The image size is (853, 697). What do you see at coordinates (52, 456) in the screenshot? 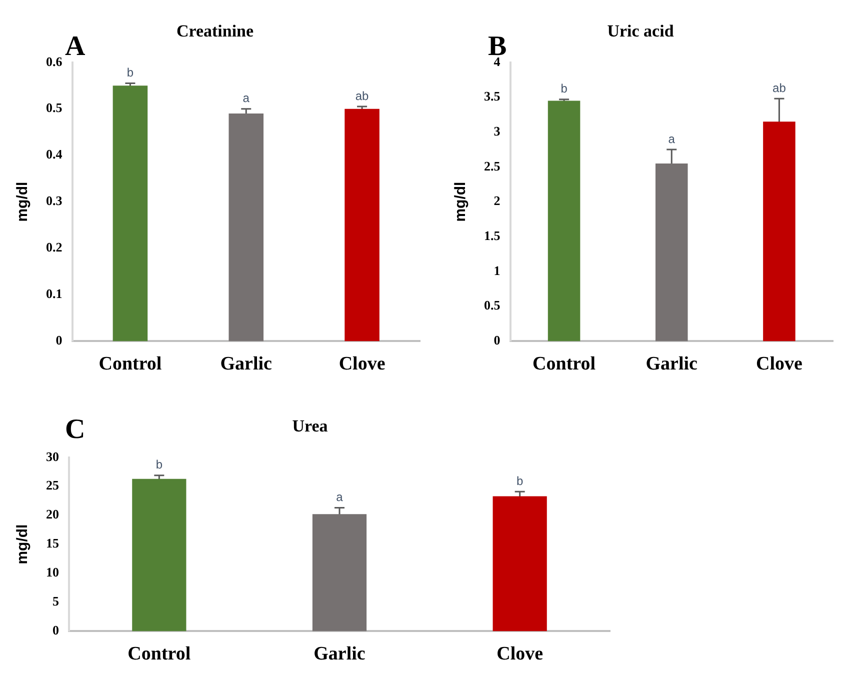
I see `y-tick-label: 30` at bounding box center [52, 456].